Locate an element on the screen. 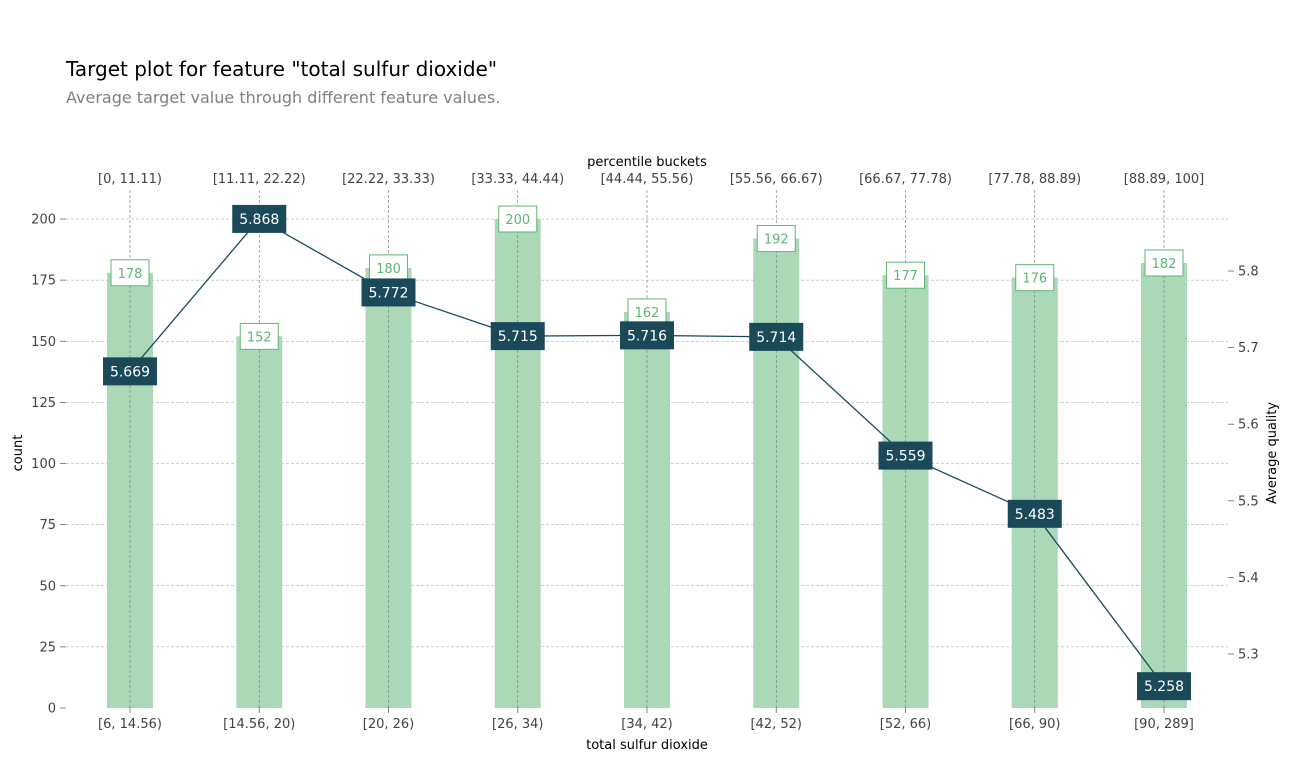 This screenshot has height=761, width=1289. count-label: 200 is located at coordinates (517, 220).